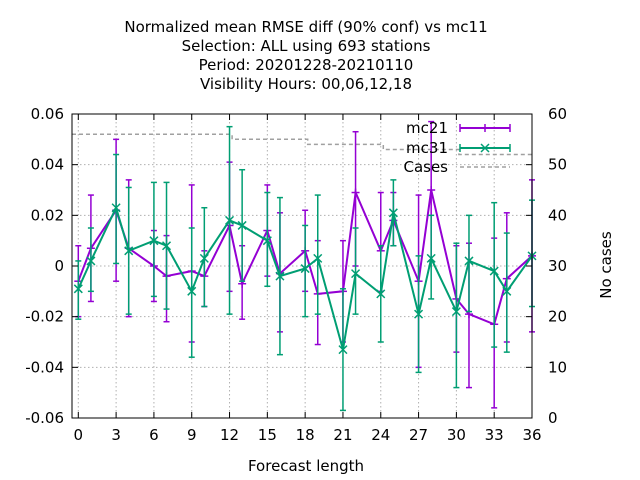 The image size is (640, 480). What do you see at coordinates (44, 418) in the screenshot?
I see `y-tick-label: -0.06` at bounding box center [44, 418].